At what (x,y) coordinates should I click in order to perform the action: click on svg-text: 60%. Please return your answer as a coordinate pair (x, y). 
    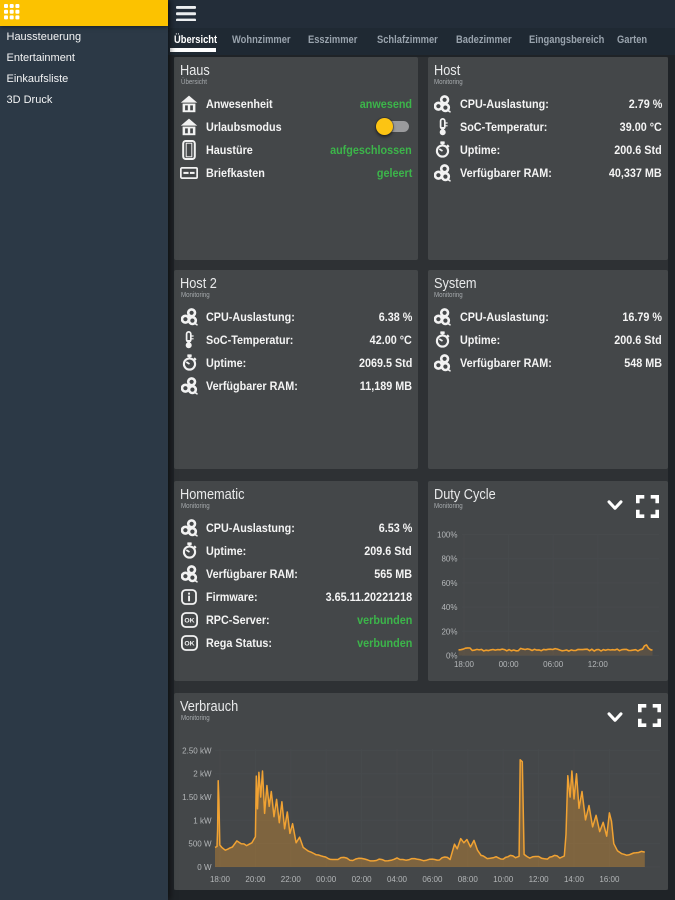
    Looking at the image, I should click on (449, 583).